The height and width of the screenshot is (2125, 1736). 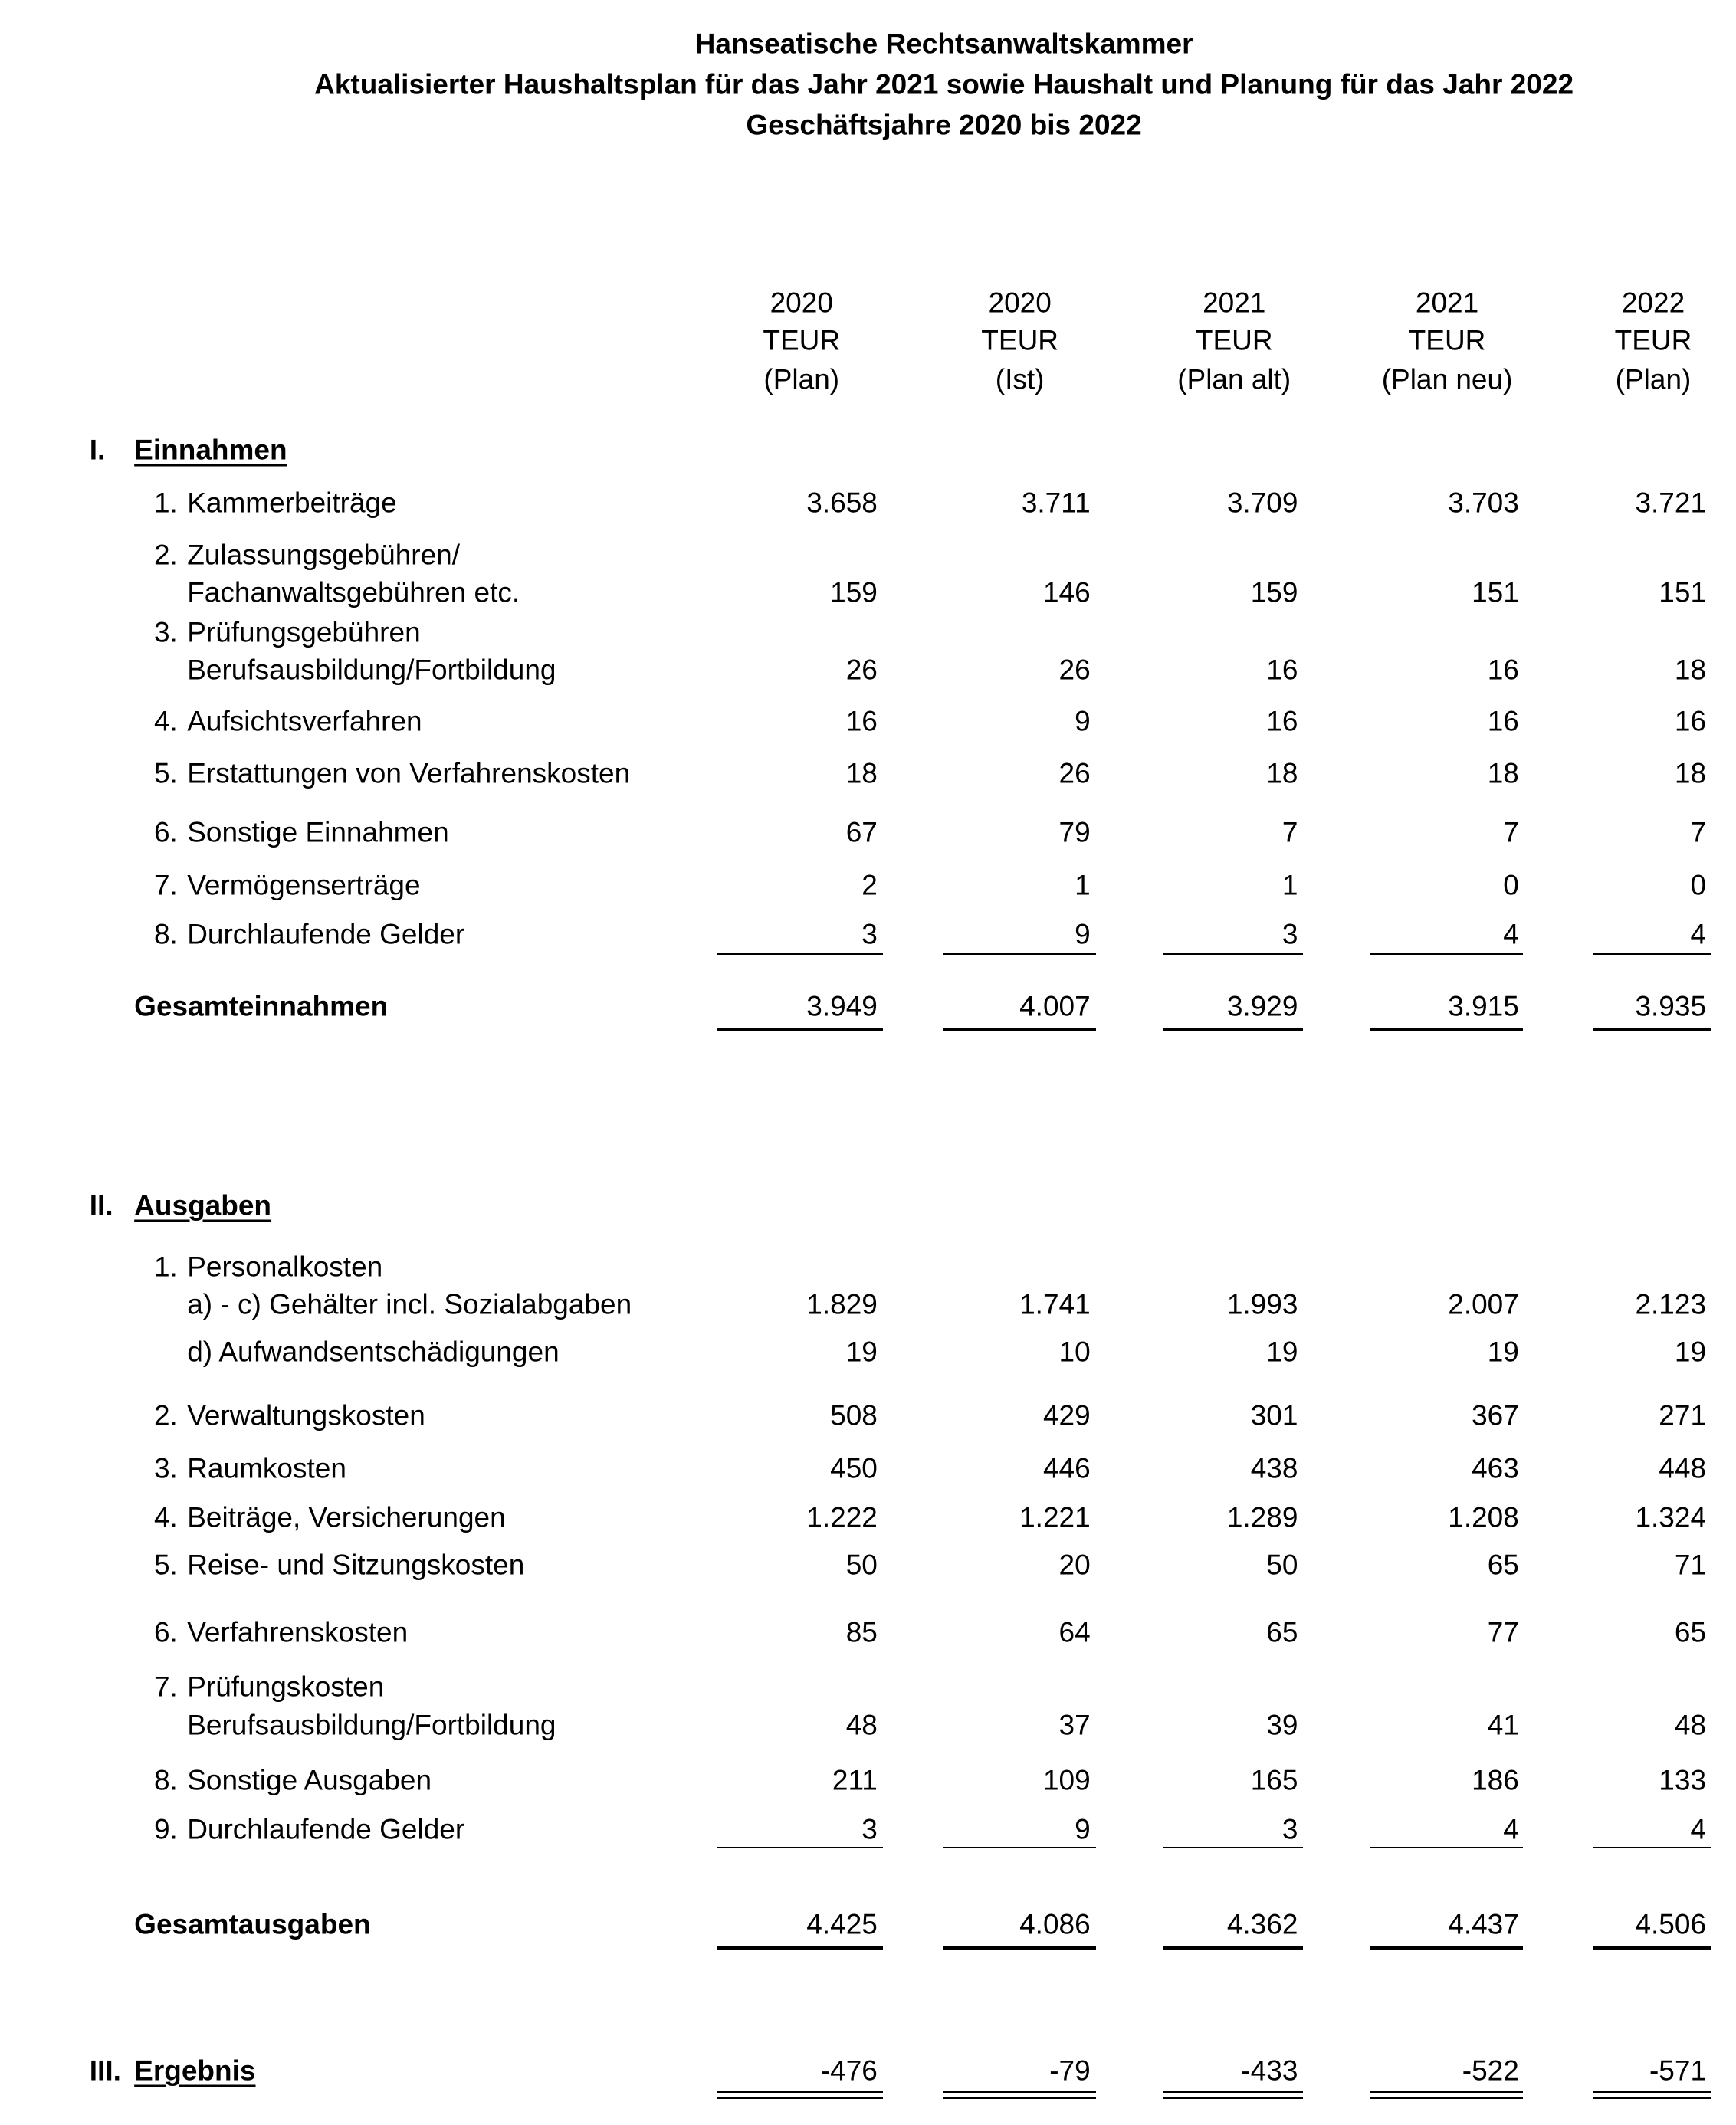 What do you see at coordinates (1234, 379) in the screenshot?
I see `column-kind: (Plan alt)` at bounding box center [1234, 379].